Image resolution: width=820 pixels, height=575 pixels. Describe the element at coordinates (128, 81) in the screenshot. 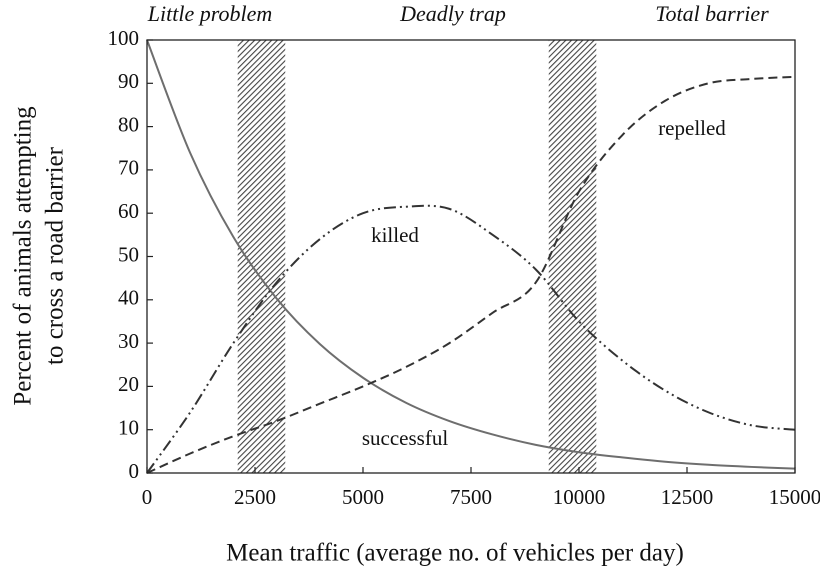

I see `y-tick-label: 90` at that location.